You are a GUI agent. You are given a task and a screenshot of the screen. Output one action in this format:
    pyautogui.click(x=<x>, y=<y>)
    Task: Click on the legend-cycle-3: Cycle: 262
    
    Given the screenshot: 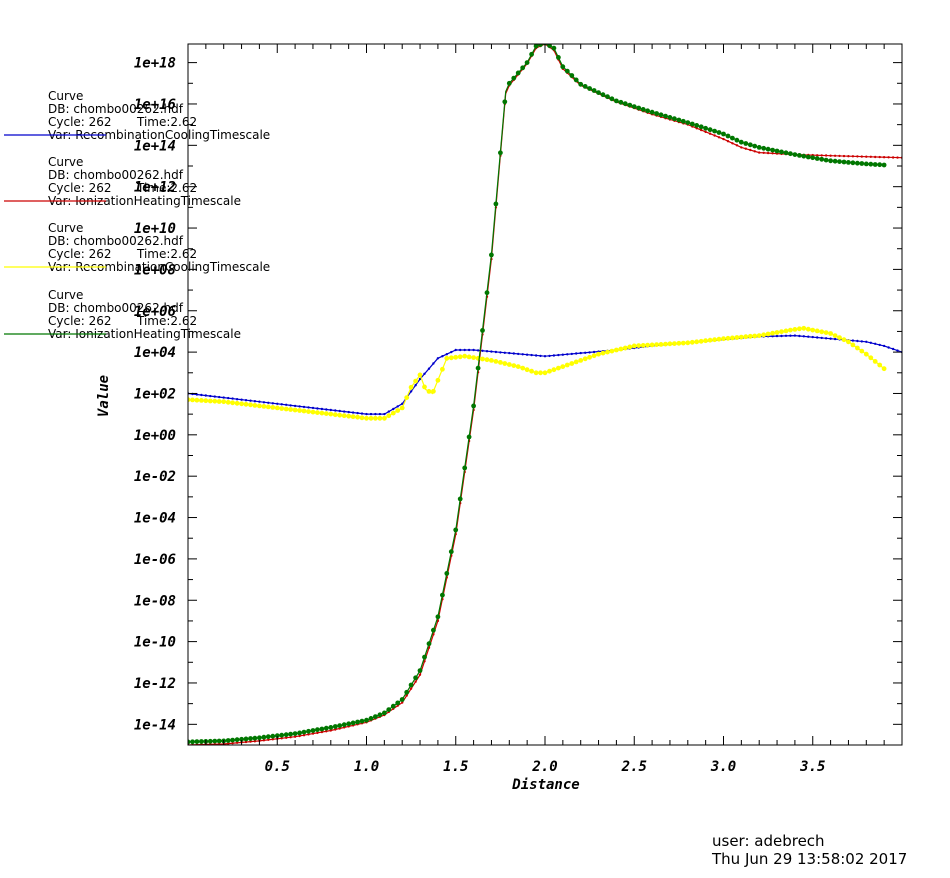 What is the action you would take?
    pyautogui.click(x=80, y=254)
    